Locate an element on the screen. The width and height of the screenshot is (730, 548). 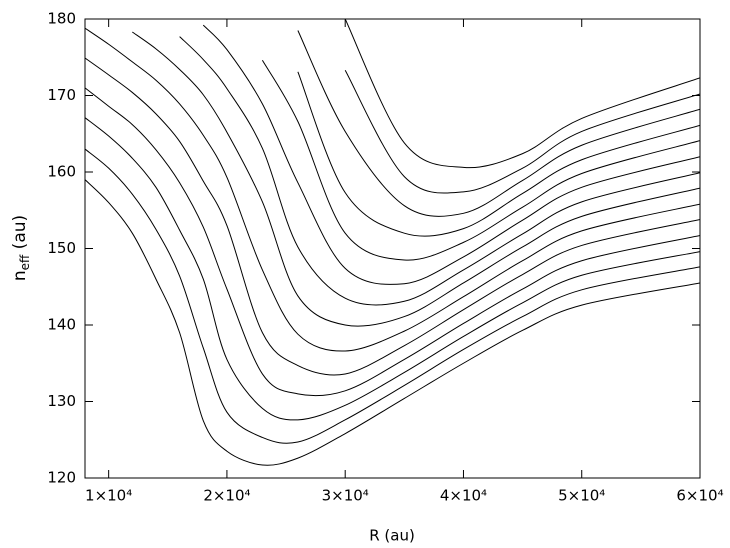
x-tick-label: 3×10⁴ is located at coordinates (345, 496).